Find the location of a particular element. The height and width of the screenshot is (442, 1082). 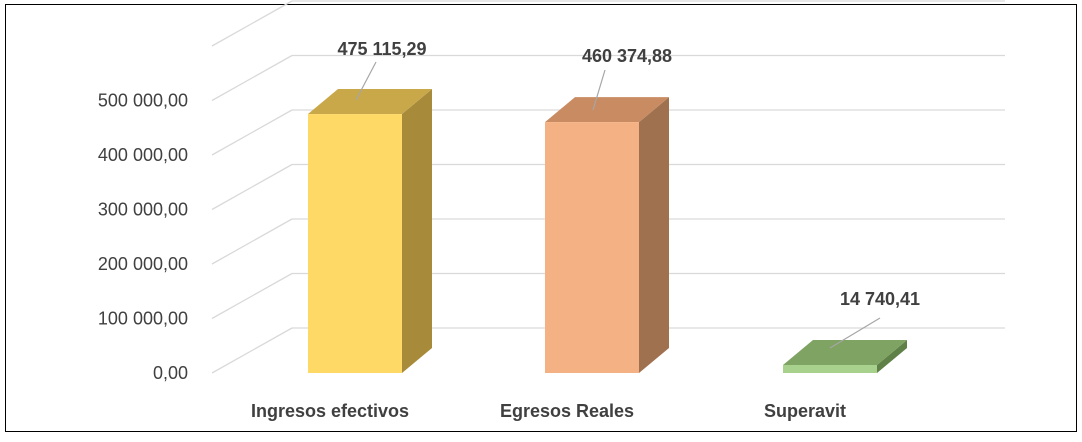

data-label-text: 460 374,88 is located at coordinates (627, 56).